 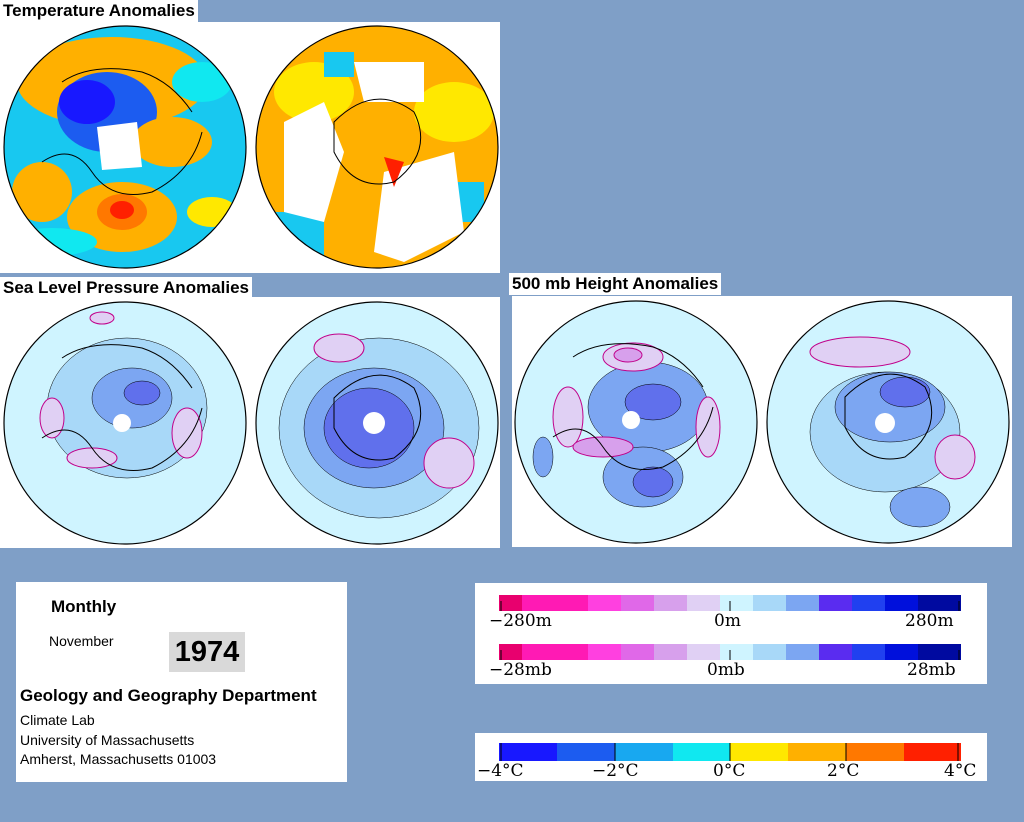 I want to click on pressure-max-label: 28mb, so click(x=931, y=670).